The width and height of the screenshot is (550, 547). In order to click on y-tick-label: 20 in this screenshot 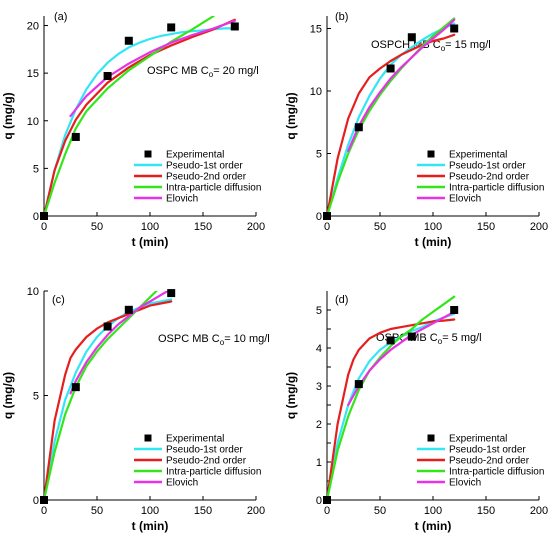, I will do `click(33, 27)`.